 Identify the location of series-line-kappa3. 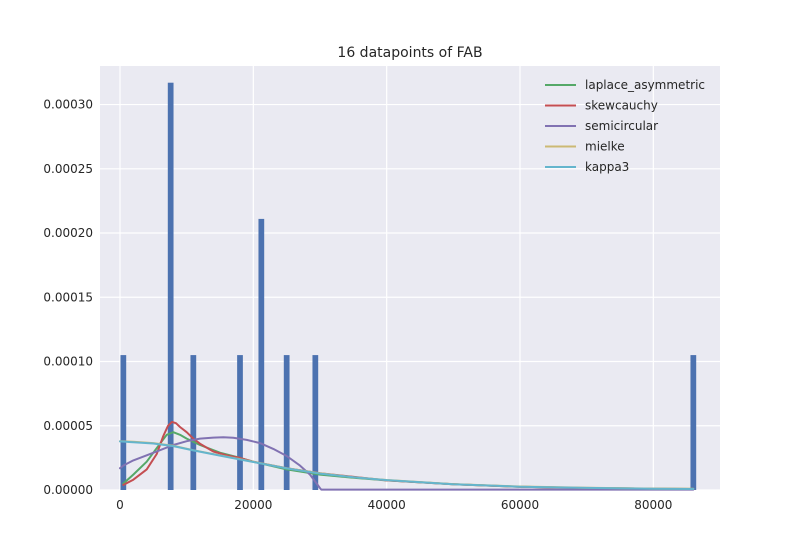
(407, 465).